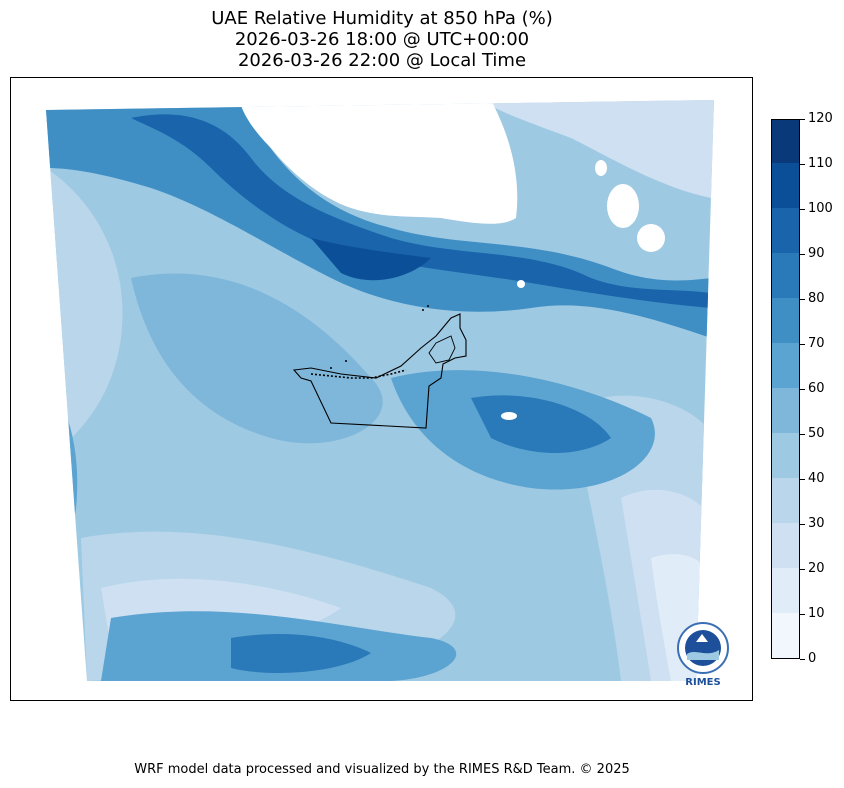  I want to click on rimes-logo: RIMES, so click(703, 655).